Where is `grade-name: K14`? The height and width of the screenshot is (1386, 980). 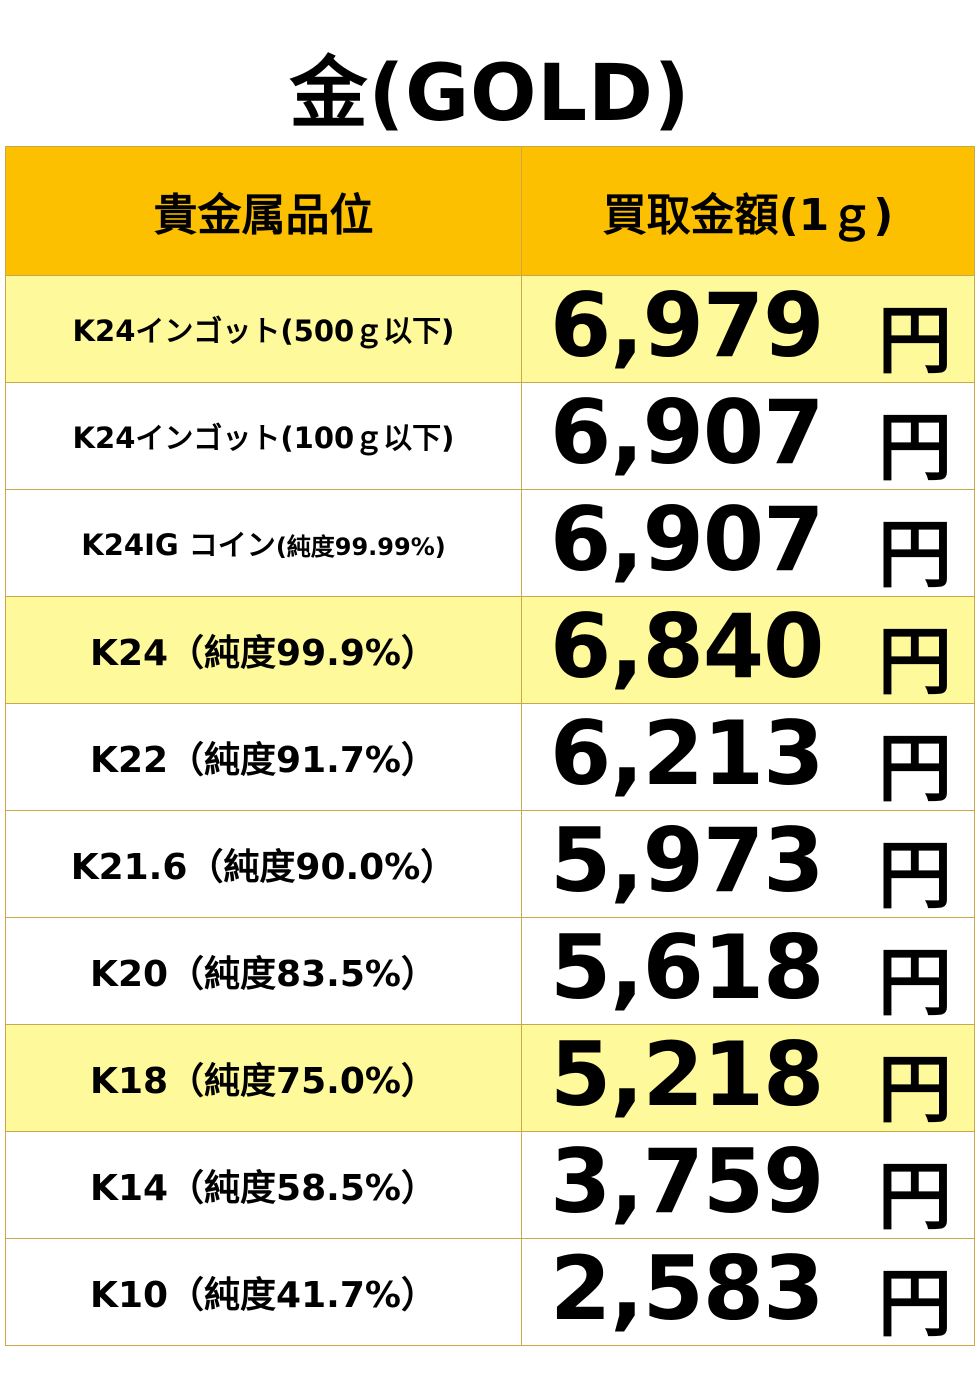
grade-name: K14 is located at coordinates (129, 1188).